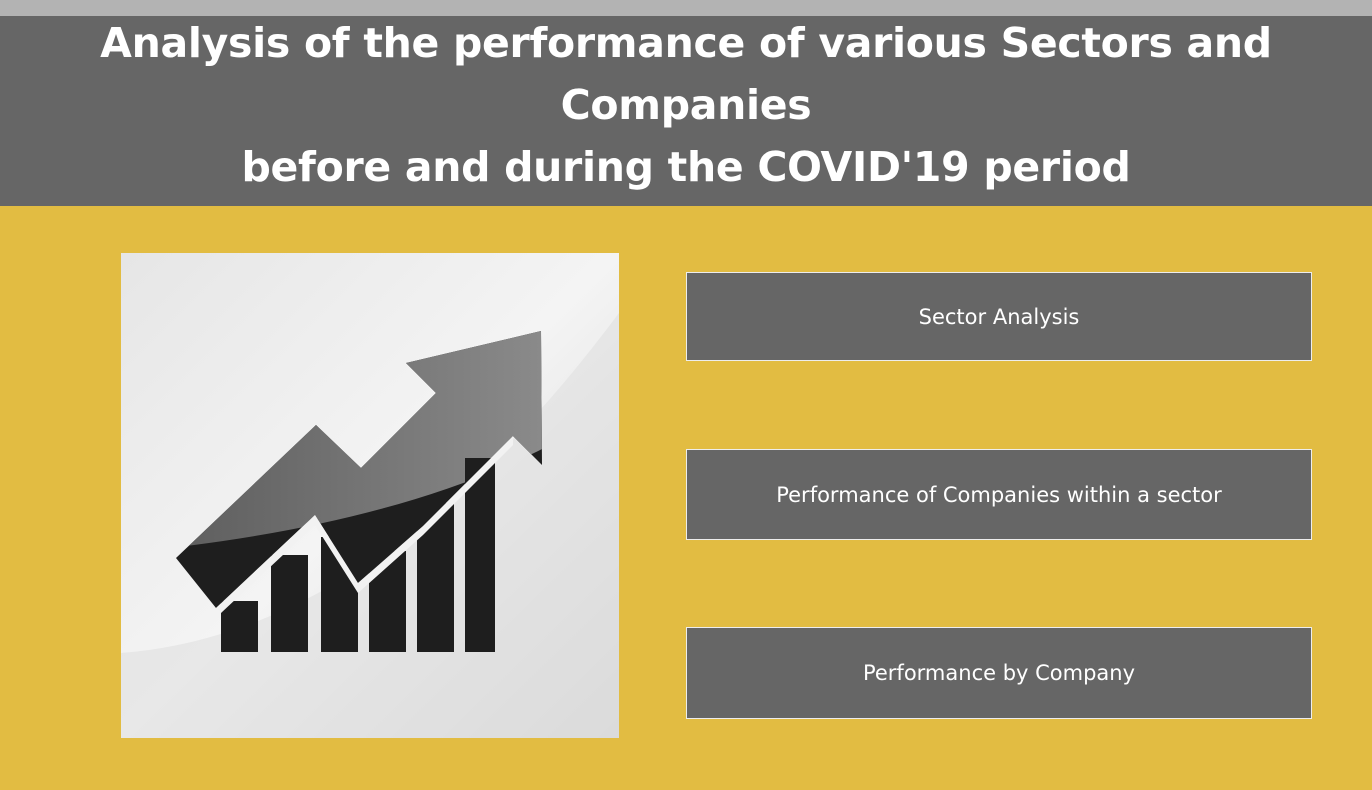 Image resolution: width=1372 pixels, height=790 pixels. Describe the element at coordinates (686, 8) in the screenshot. I see `top-strip` at that location.